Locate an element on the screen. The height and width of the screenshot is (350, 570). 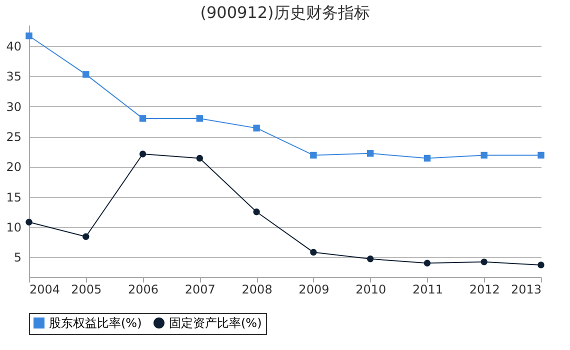
x-tick-label: 2011 is located at coordinates (427, 289).